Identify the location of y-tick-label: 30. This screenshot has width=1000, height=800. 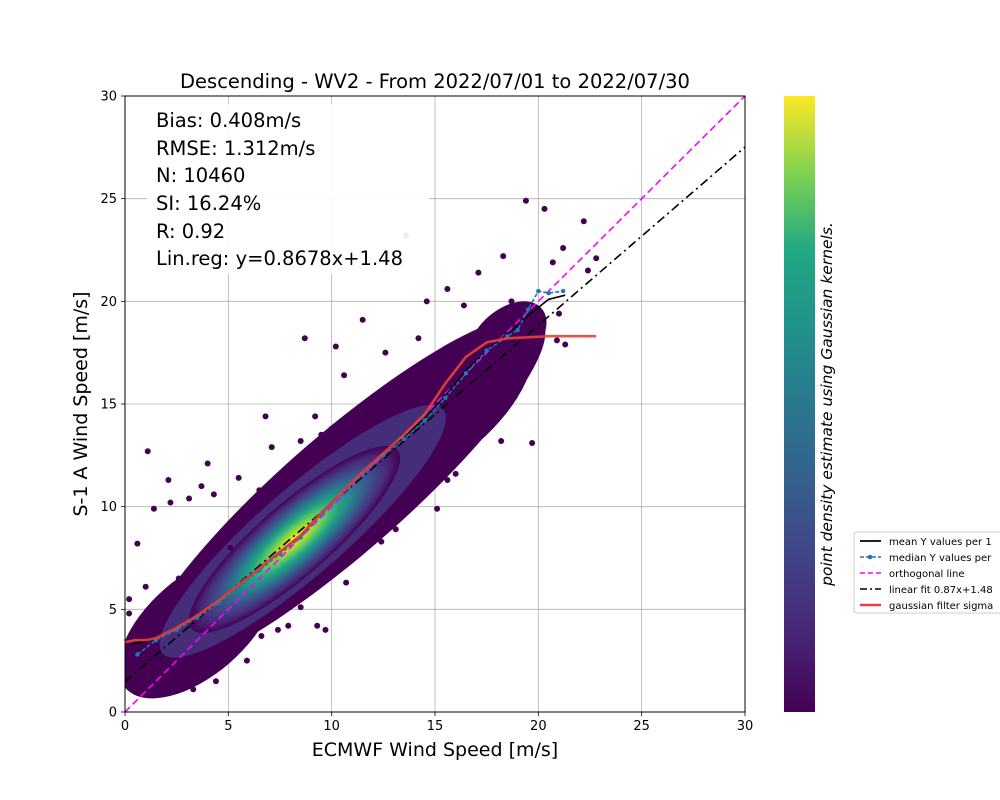
(108, 97).